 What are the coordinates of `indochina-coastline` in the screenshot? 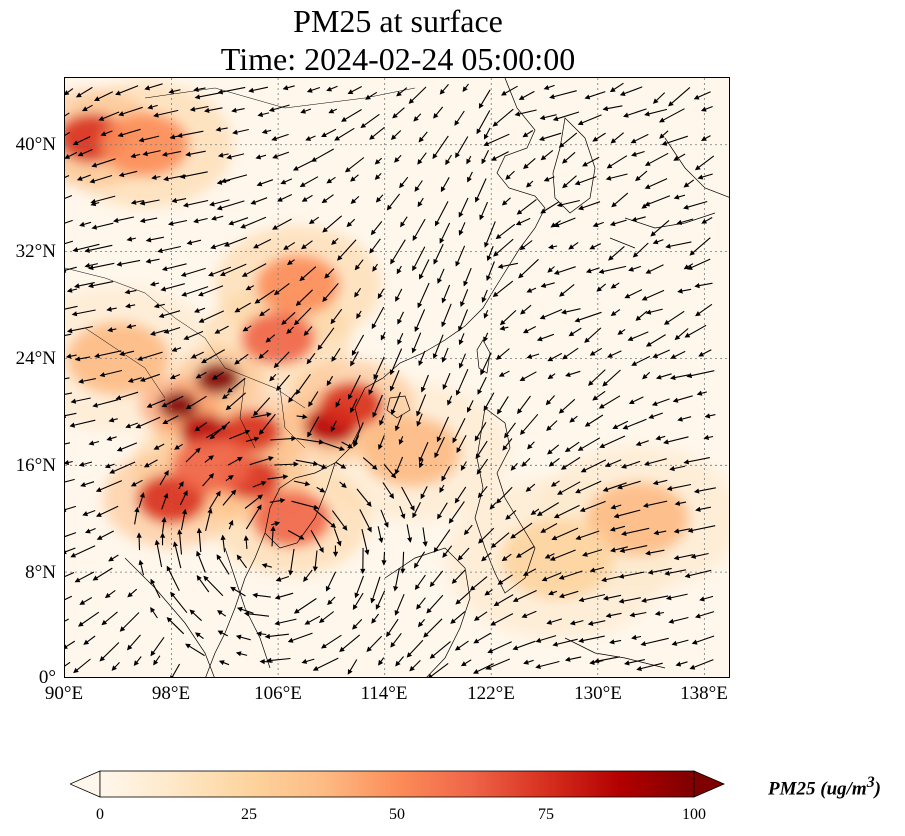 It's located at (300, 505).